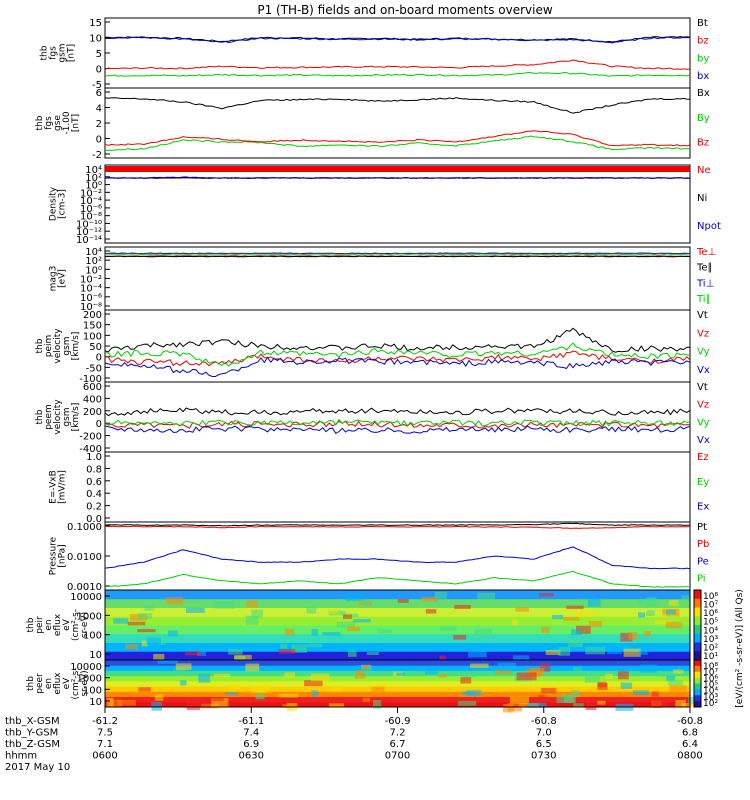 The width and height of the screenshot is (750, 800). Describe the element at coordinates (54, 487) in the screenshot. I see `y-axis-label: E=-VxB` at that location.